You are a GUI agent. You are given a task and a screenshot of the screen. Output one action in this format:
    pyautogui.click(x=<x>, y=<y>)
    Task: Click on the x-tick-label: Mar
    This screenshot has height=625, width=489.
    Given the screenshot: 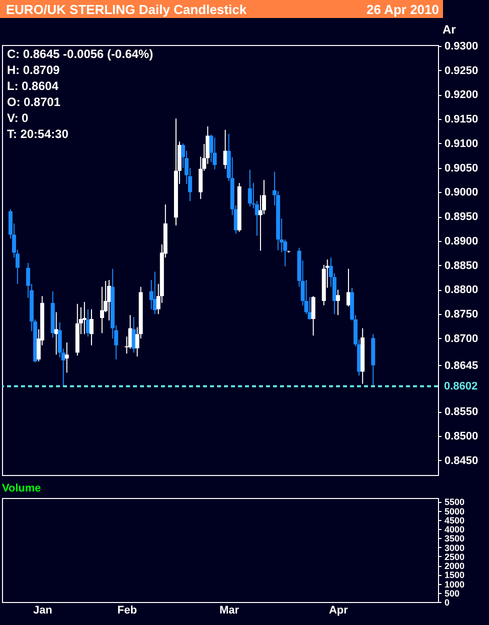 What is the action you would take?
    pyautogui.click(x=230, y=610)
    